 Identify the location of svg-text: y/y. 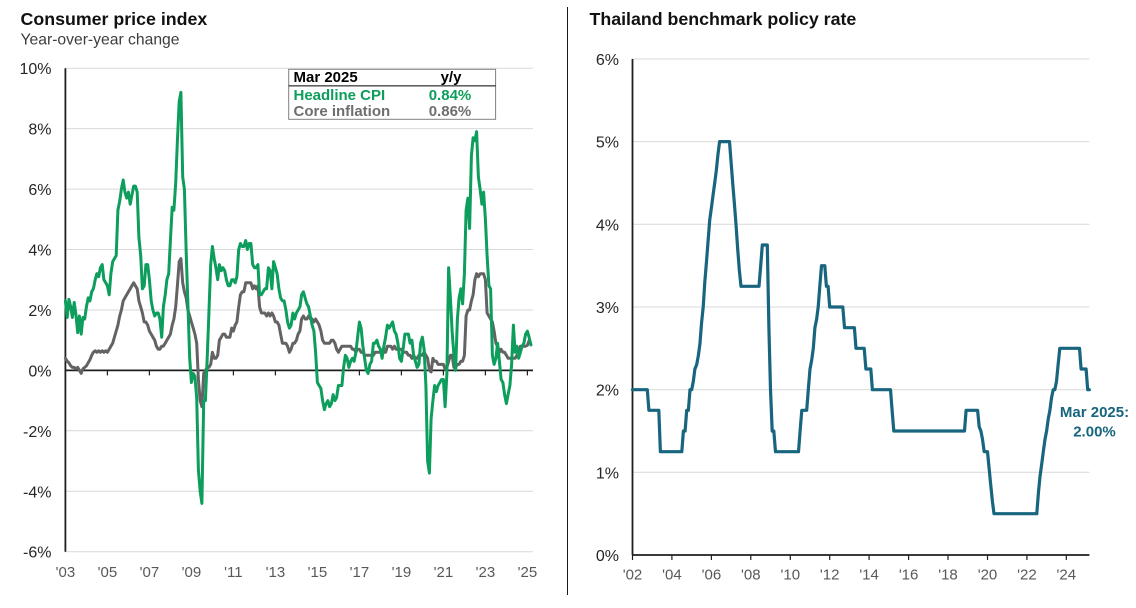
(452, 77).